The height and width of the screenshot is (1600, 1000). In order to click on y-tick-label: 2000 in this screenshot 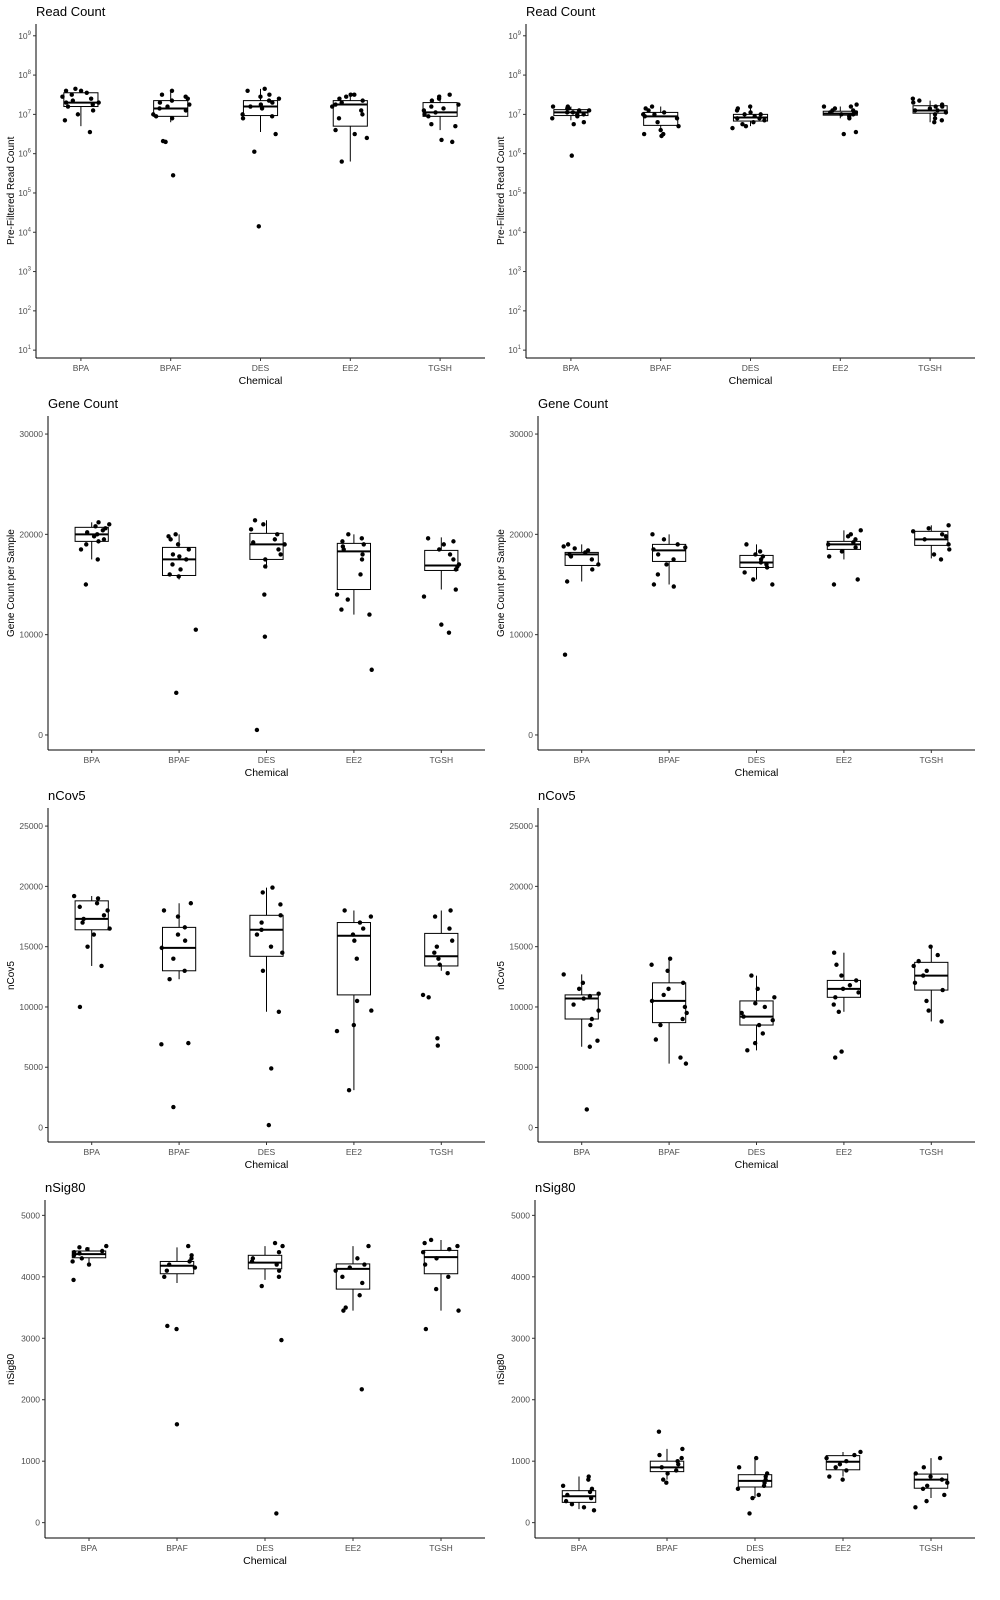, I will do `click(520, 1400)`.